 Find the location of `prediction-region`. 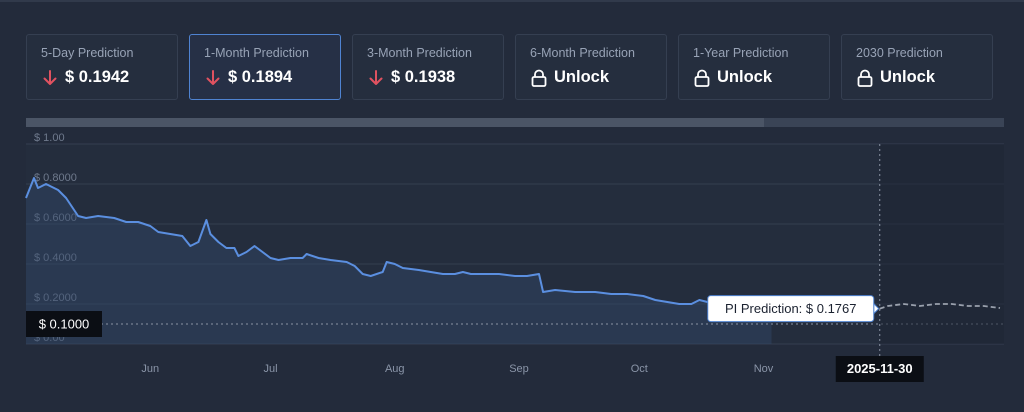

prediction-region is located at coordinates (941, 244).